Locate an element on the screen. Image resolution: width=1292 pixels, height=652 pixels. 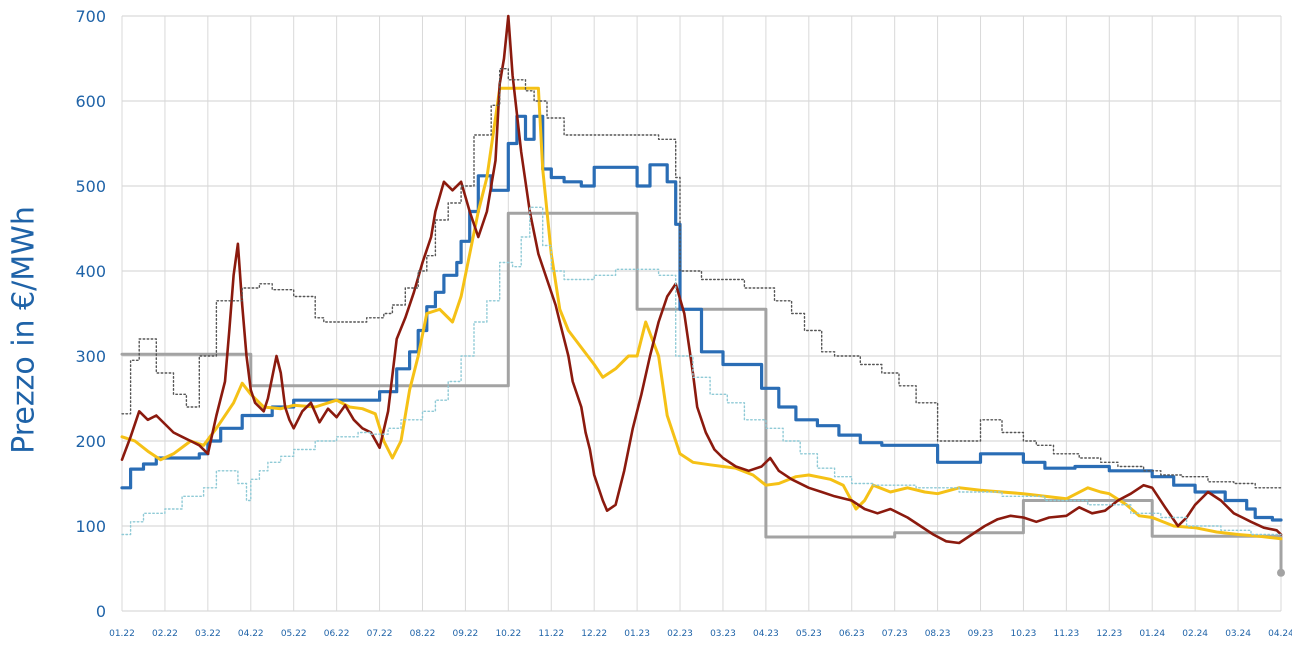
x-tick-label: 08.23 is located at coordinates (938, 634).